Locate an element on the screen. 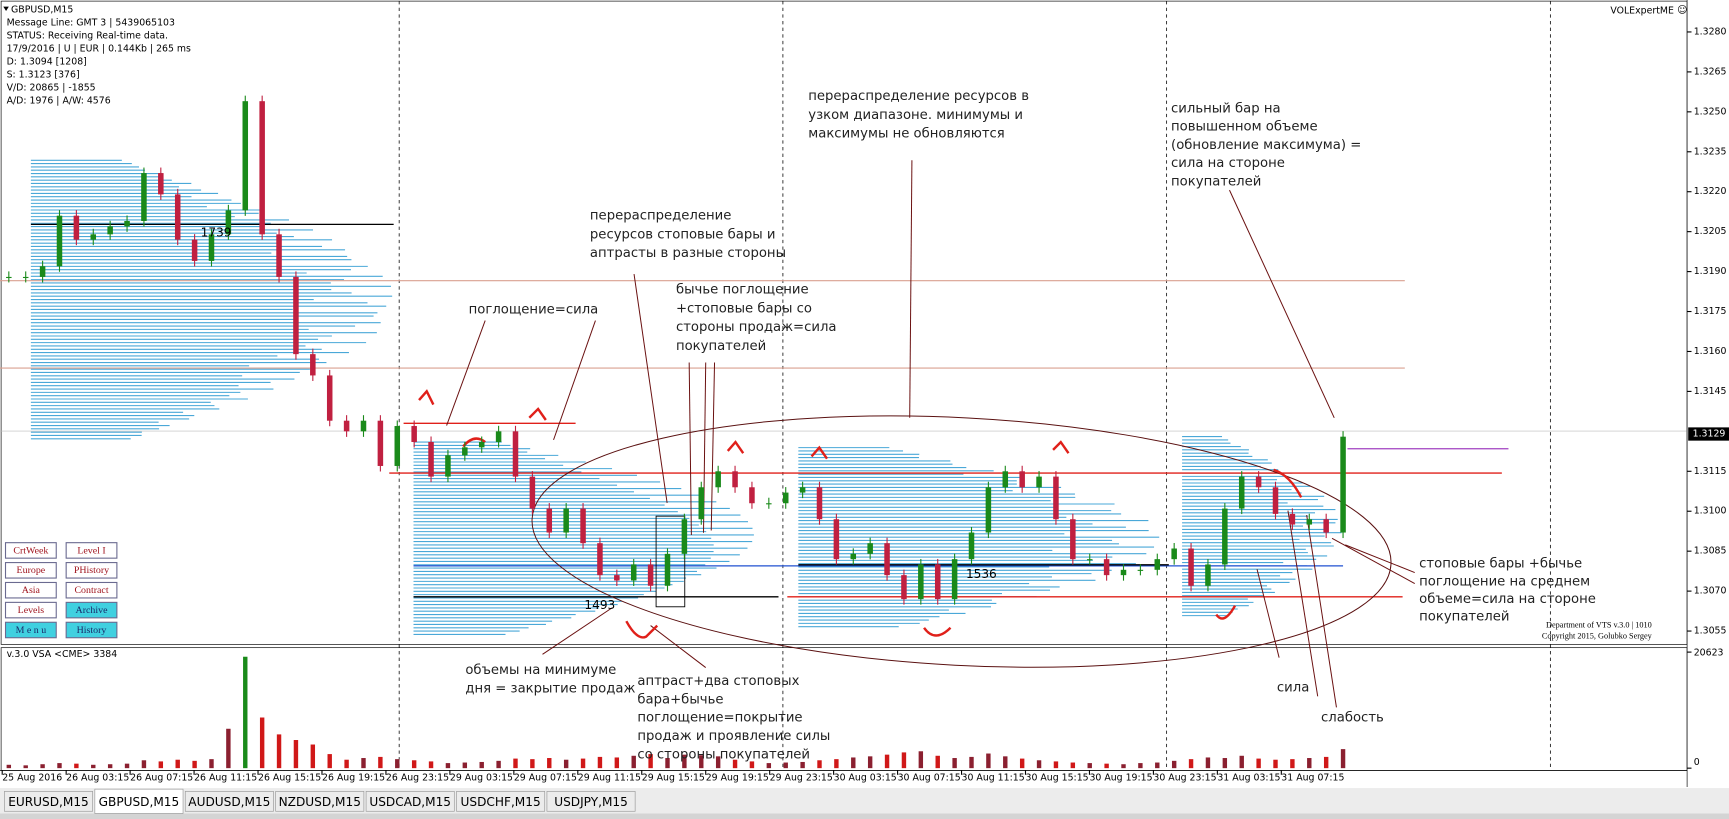 The width and height of the screenshot is (1729, 819). info-line: 17/9/2016 | U | EUR | 0.144Kb | 265 ms is located at coordinates (99, 49).